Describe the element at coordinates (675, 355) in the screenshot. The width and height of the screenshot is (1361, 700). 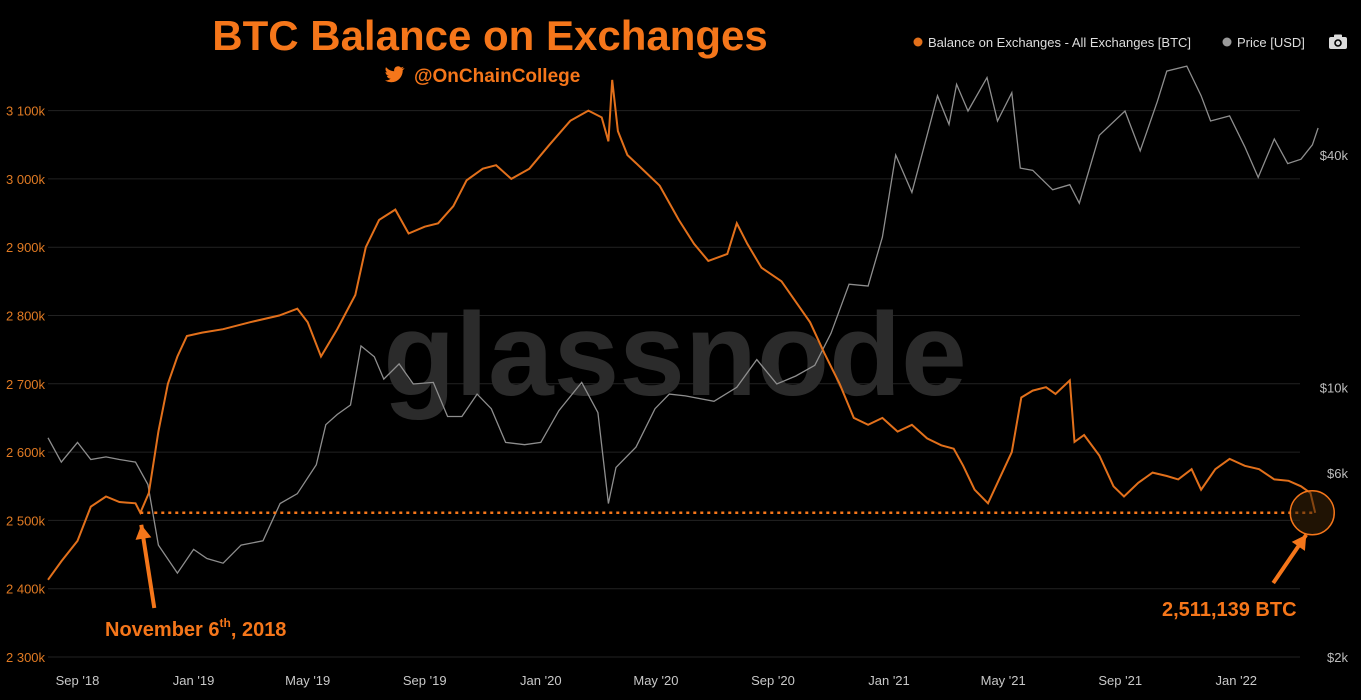
I see `glassnode-watermark: glassnode` at that location.